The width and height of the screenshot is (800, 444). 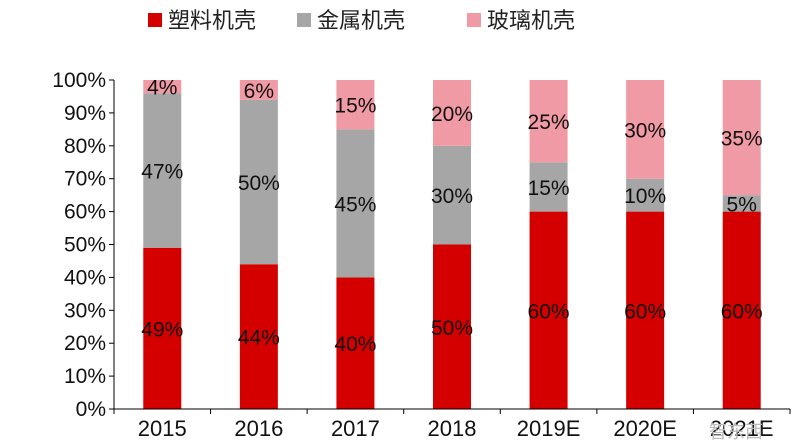 I want to click on legend-label: 玻璃机壳, so click(x=531, y=21).